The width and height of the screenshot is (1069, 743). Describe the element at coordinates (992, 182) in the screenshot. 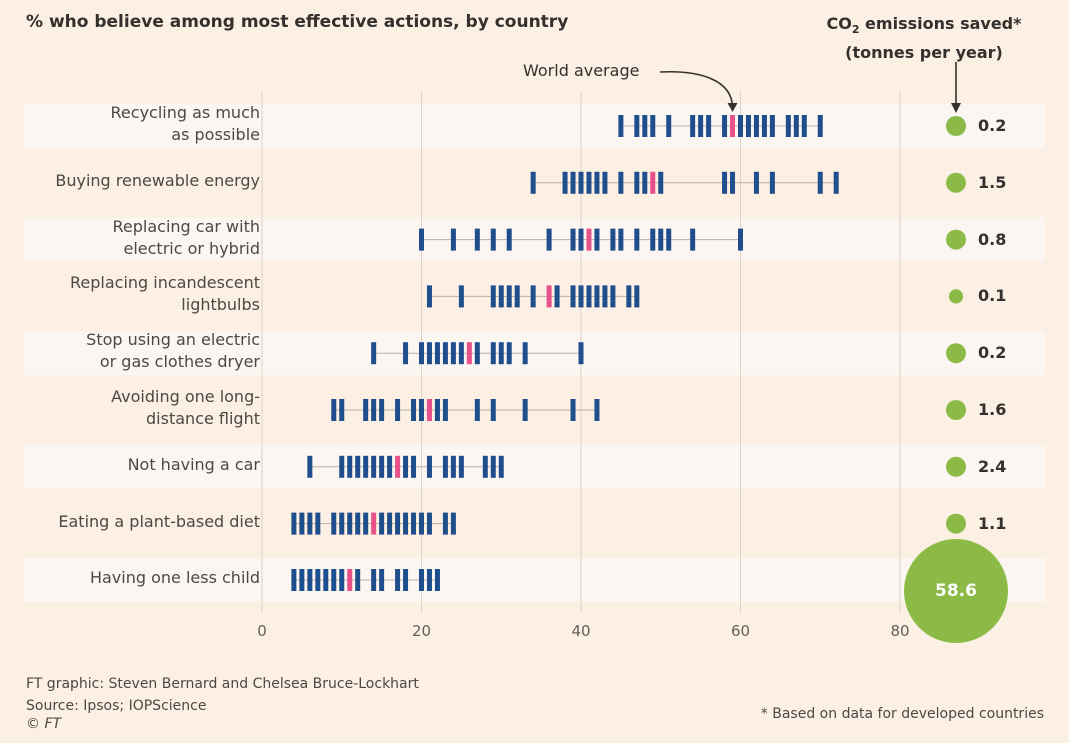

I see `co2-value-label: 1.5` at that location.